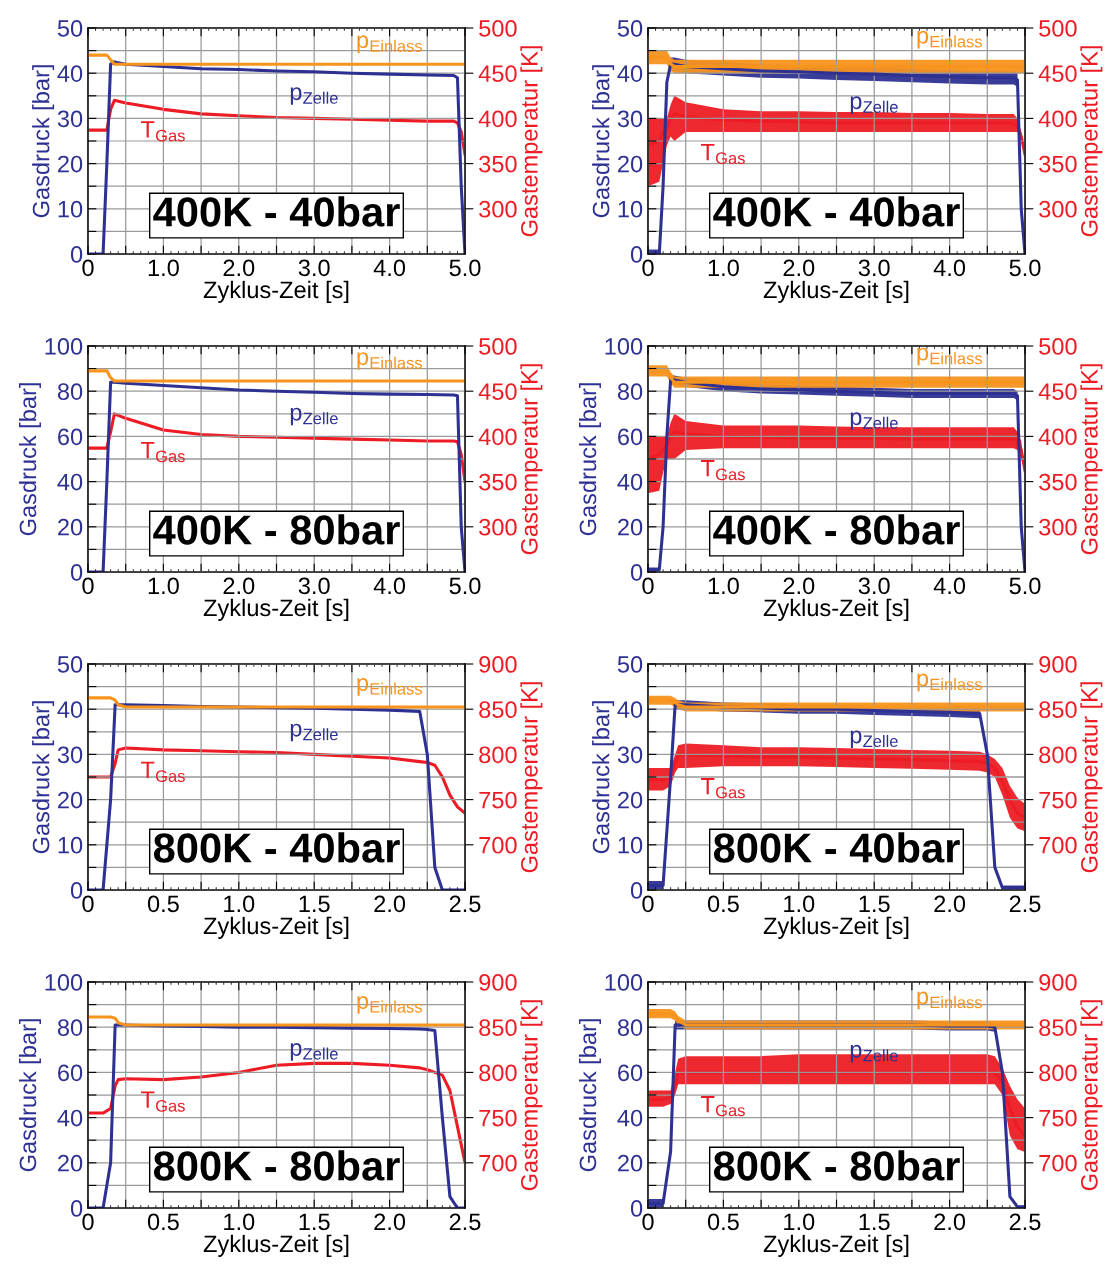  I want to click on x-tick-label: 4.0, so click(949, 586).